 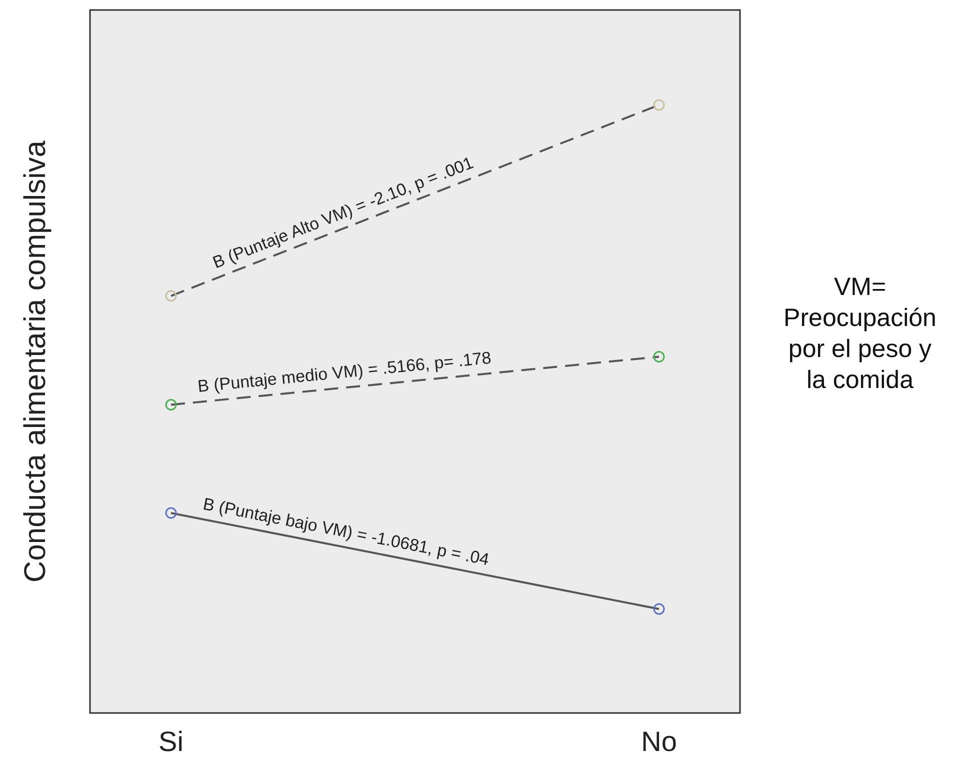 I want to click on x-tick-label: No, so click(x=659, y=741).